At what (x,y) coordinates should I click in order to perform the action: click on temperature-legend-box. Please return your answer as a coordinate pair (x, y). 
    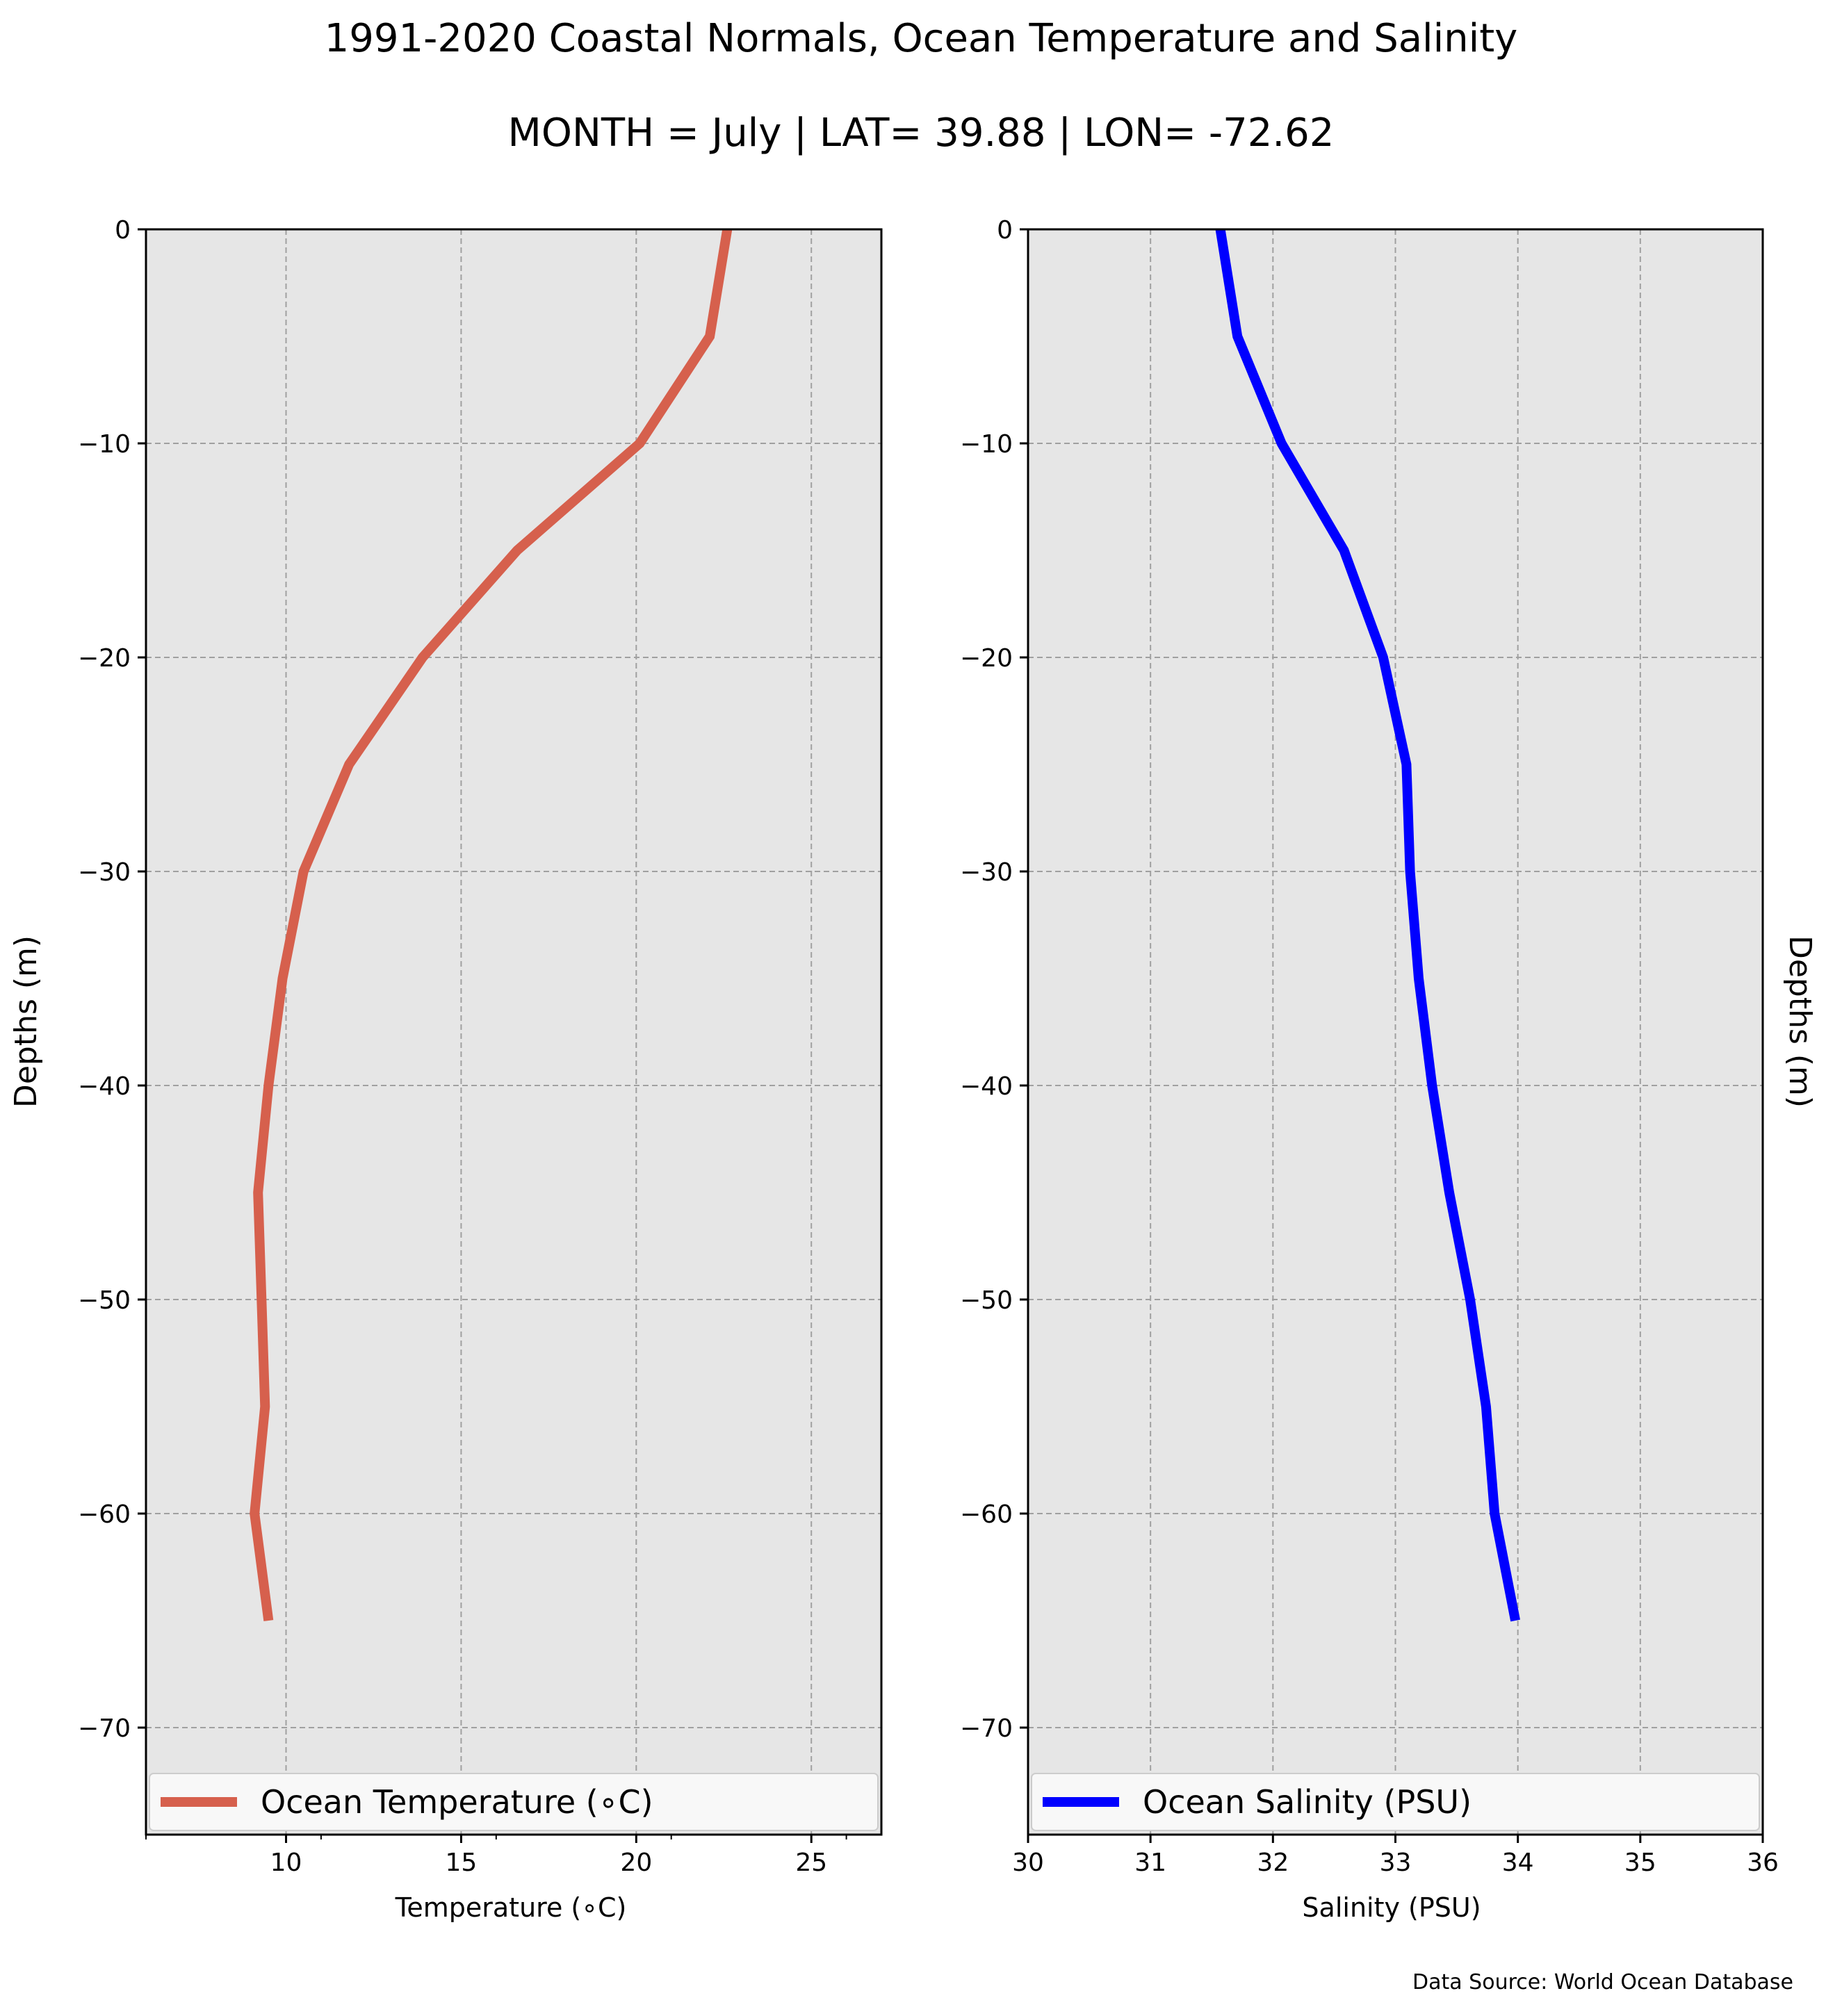
    Looking at the image, I should click on (514, 1802).